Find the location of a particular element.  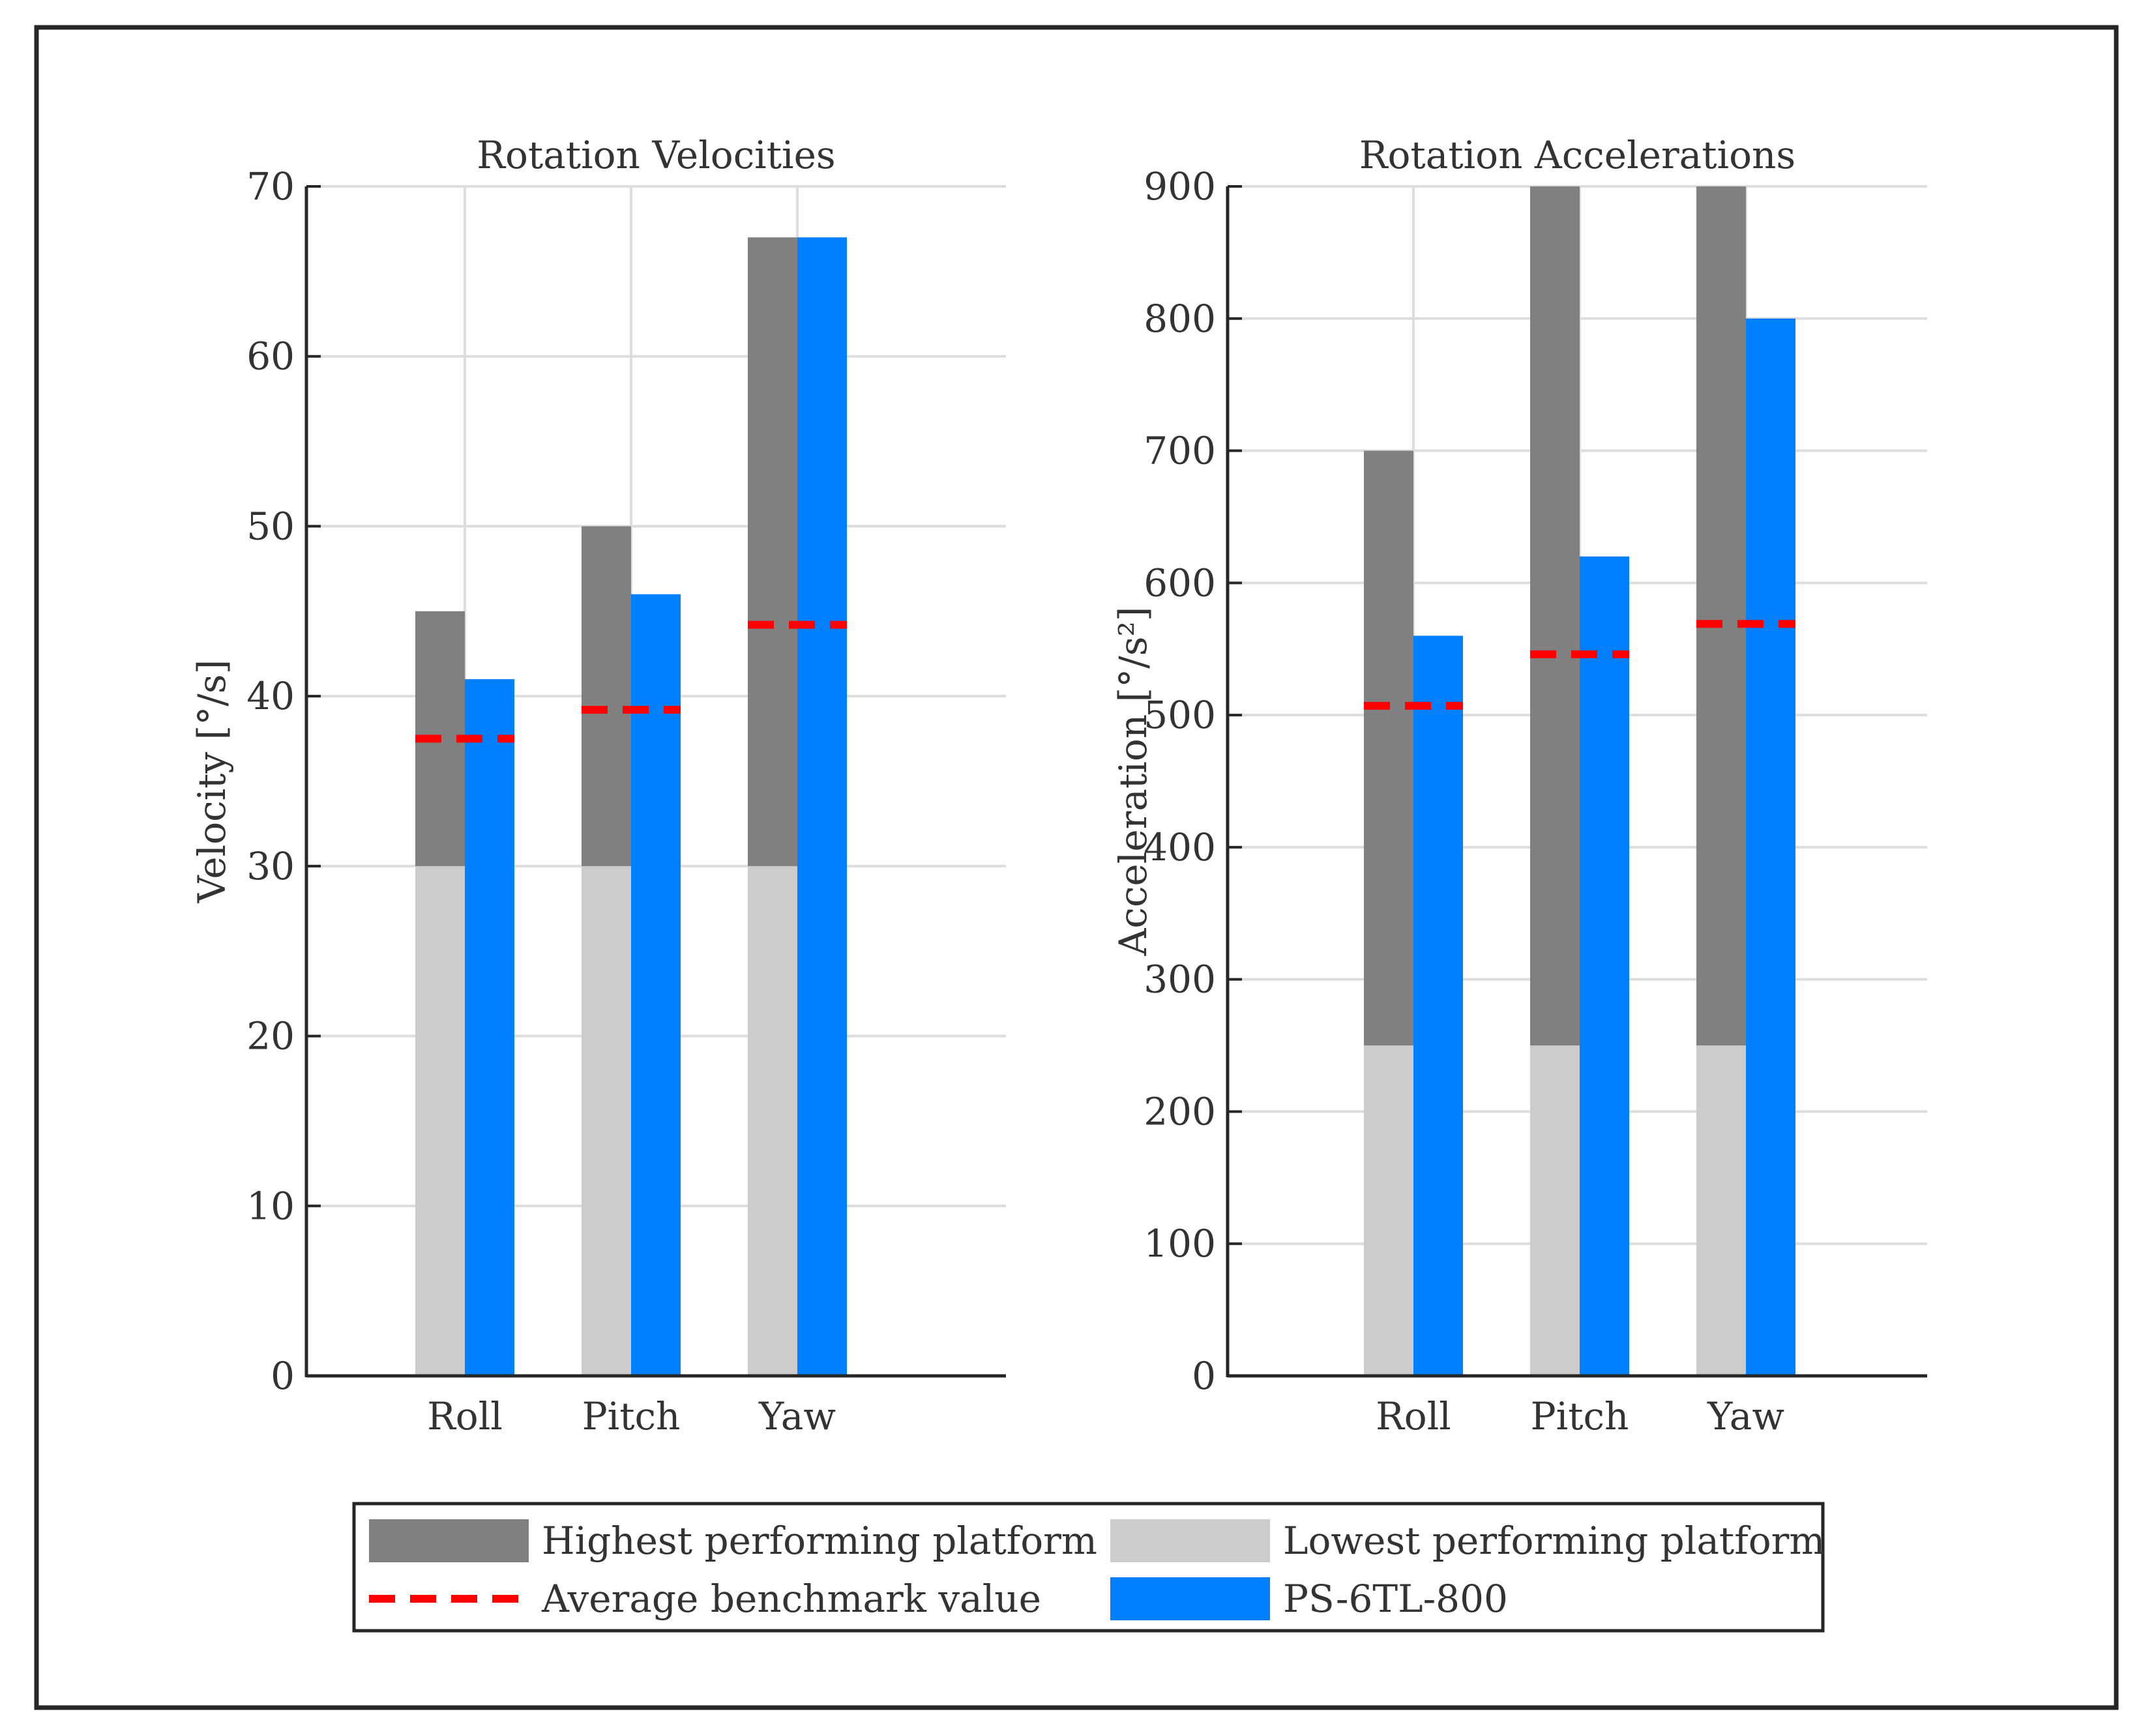

legend-label-product: PS-6TL-800 is located at coordinates (1395, 1599).